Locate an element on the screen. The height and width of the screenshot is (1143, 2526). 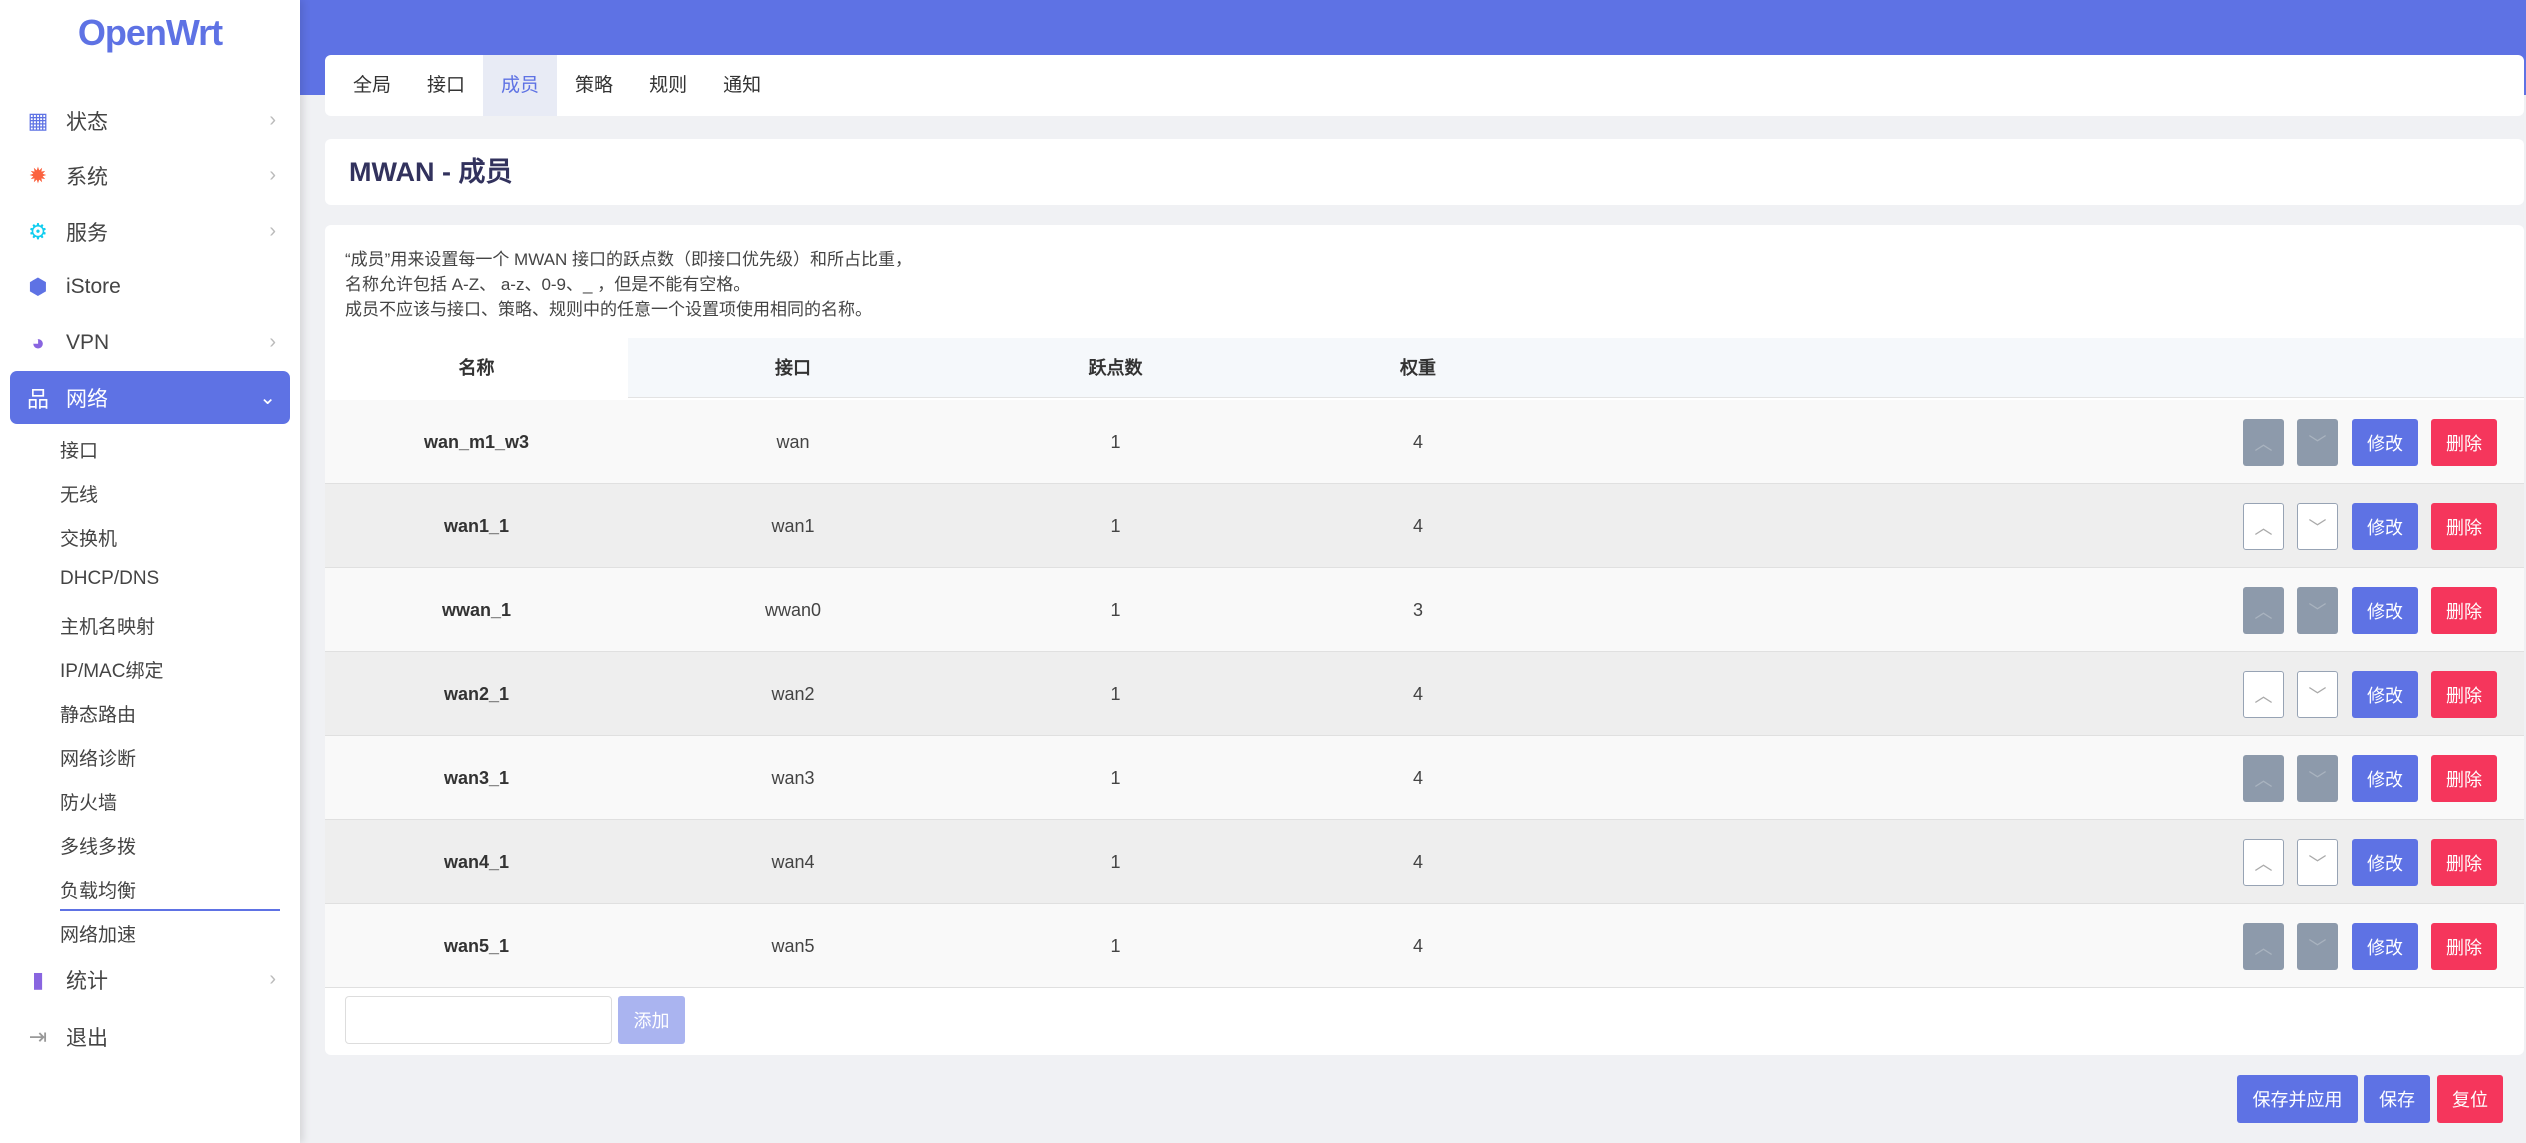
sidebar-subitem: IP/MAC绑定 is located at coordinates (112, 671).